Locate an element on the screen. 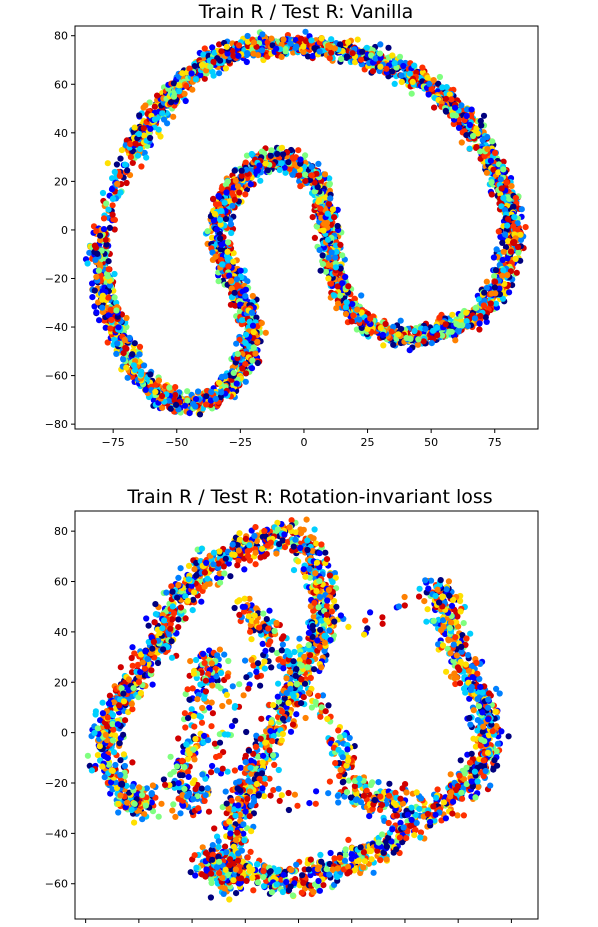 This screenshot has height=927, width=598. y-tick-label: −40 is located at coordinates (56, 327).